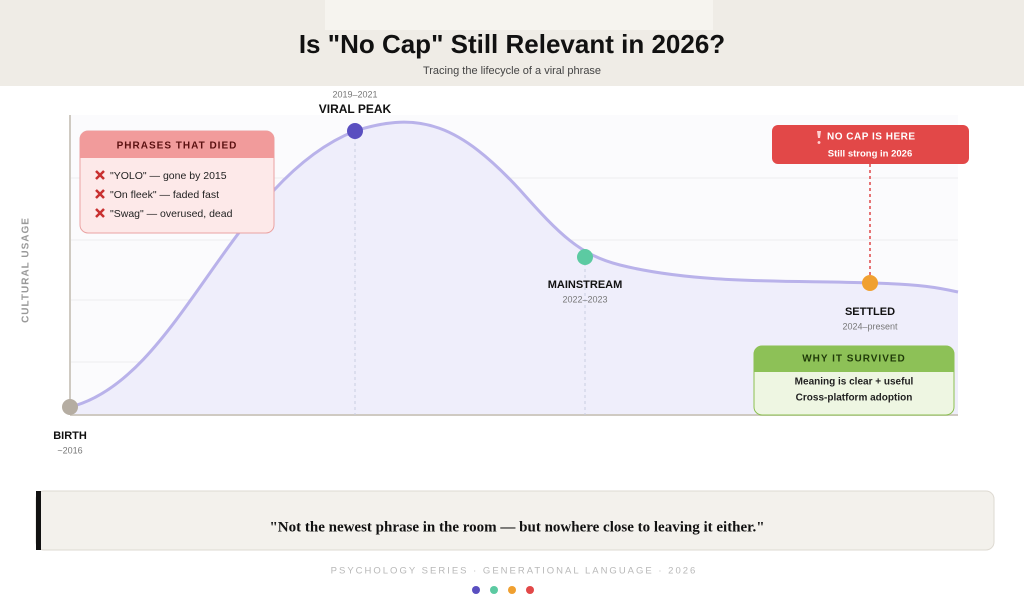  I want to click on axis-label: CULTURAL USAGE, so click(26, 270).